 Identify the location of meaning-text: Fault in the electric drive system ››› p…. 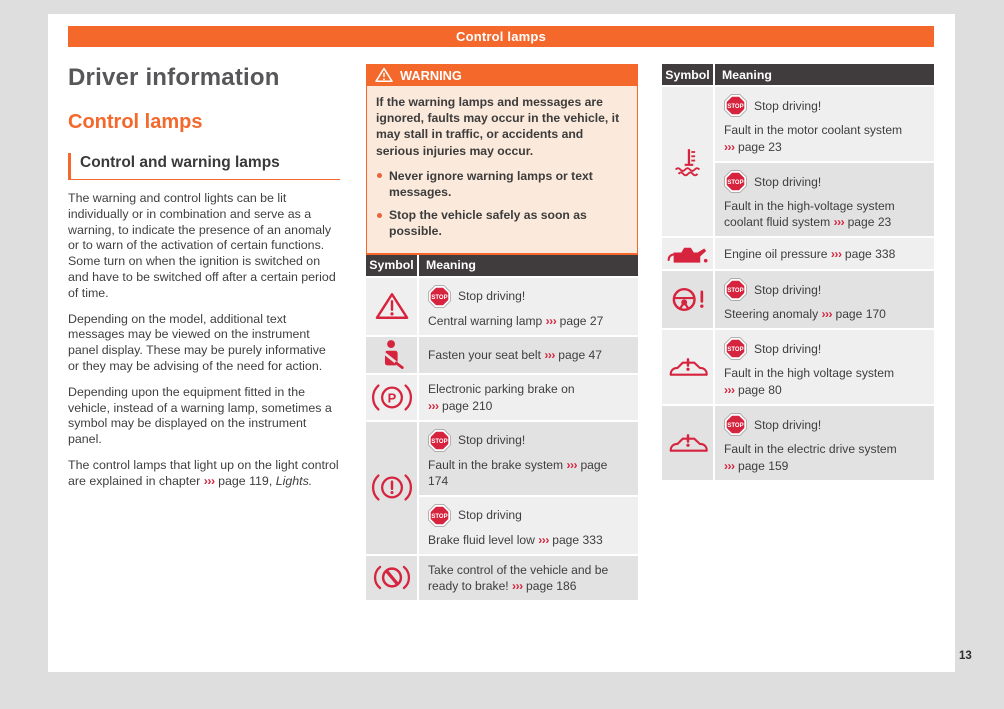
(824, 457).